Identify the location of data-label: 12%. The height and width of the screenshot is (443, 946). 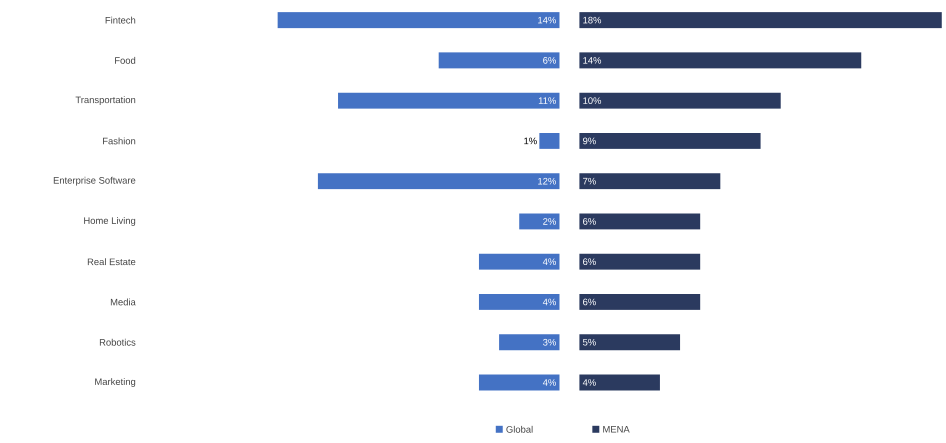
(547, 181).